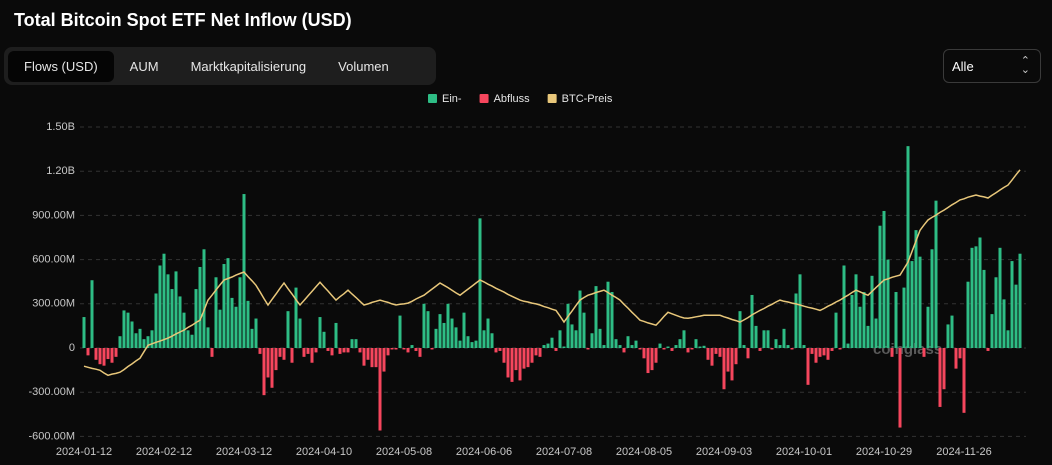 Image resolution: width=1052 pixels, height=465 pixels. What do you see at coordinates (61, 66) in the screenshot?
I see `tab: Flows (USD)` at bounding box center [61, 66].